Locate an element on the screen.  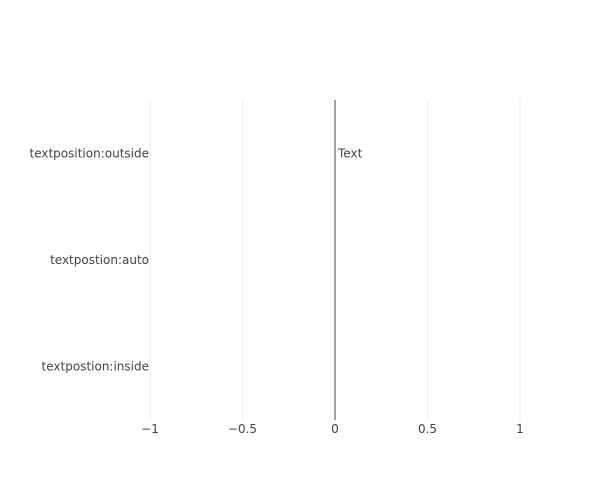
y-category-label: textpostion:auto is located at coordinates (99, 260).